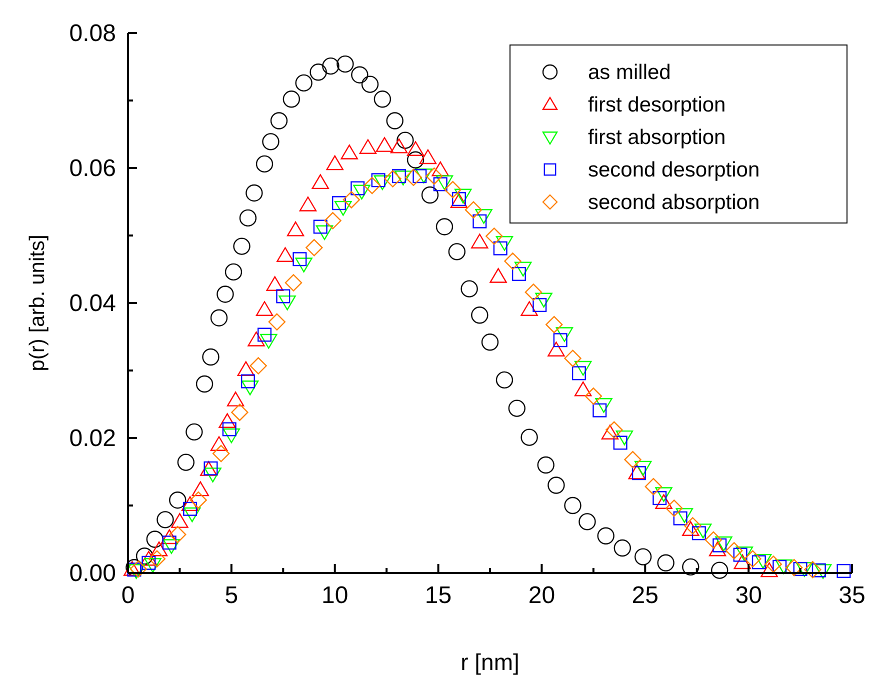  What do you see at coordinates (92, 573) in the screenshot?
I see `y-tick-label: 0.00` at bounding box center [92, 573].